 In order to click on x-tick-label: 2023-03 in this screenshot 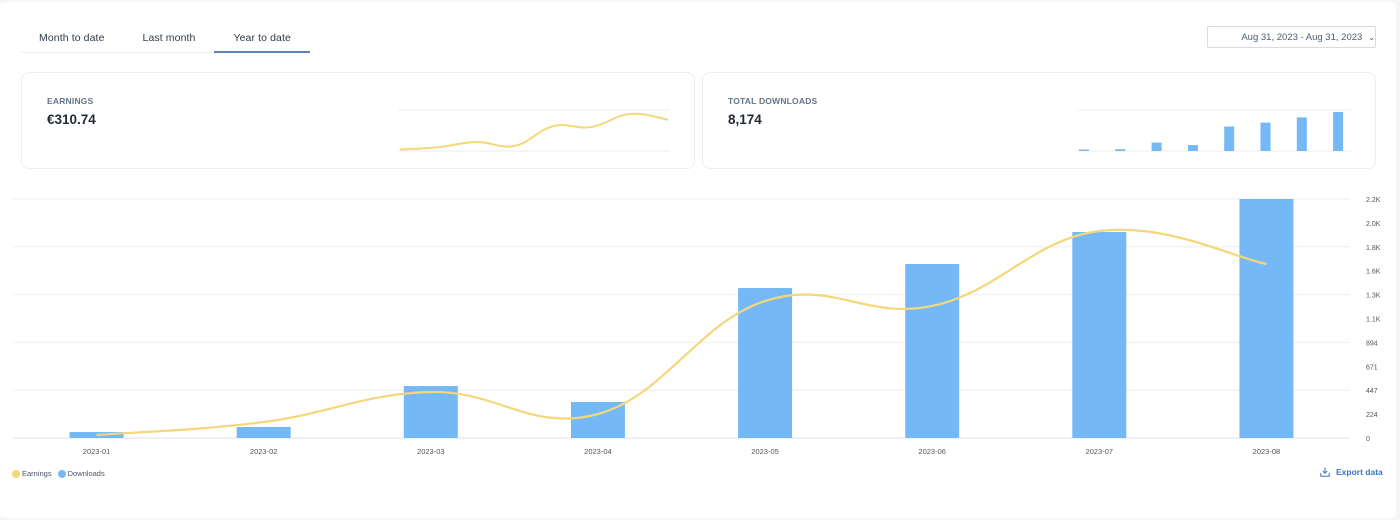, I will do `click(431, 451)`.